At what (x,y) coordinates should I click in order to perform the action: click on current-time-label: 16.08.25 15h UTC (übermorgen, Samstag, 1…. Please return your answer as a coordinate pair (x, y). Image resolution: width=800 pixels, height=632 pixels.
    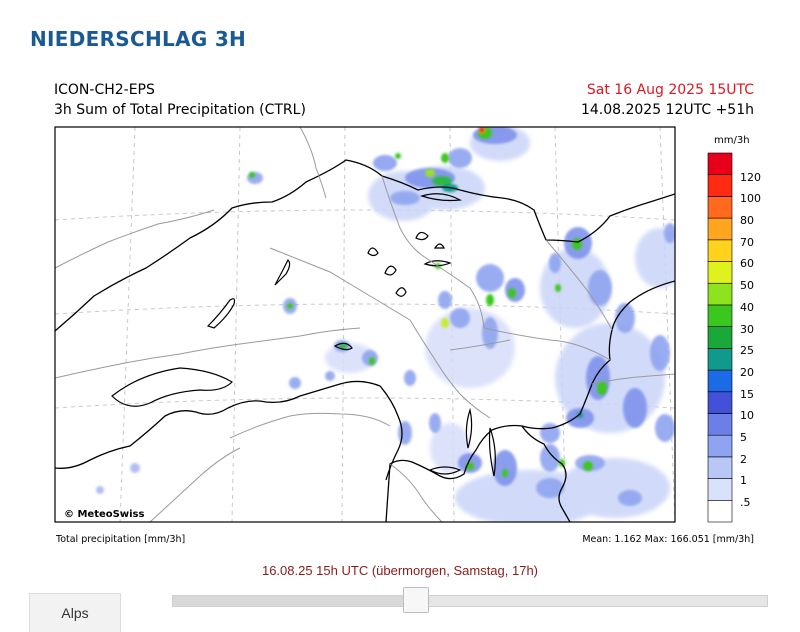
    Looking at the image, I should click on (400, 570).